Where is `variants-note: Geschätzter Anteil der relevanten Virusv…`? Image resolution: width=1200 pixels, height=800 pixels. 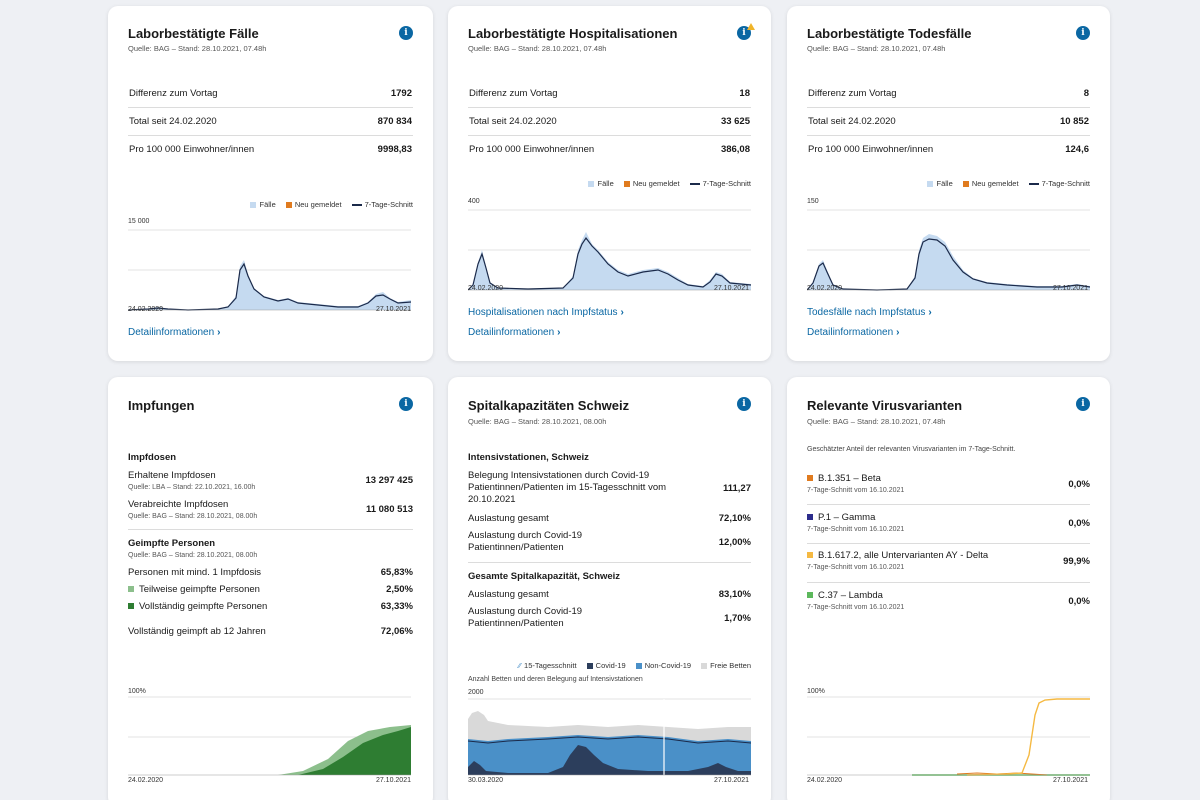
variants-note: Geschätzter Anteil der relevanten Virusv… is located at coordinates (911, 449).